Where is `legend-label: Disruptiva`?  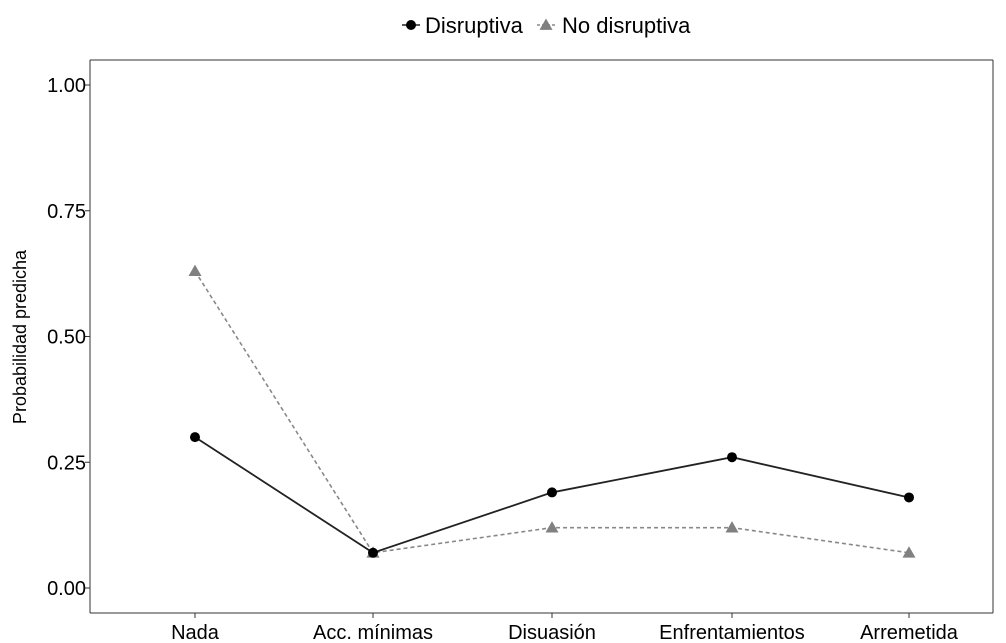 legend-label: Disruptiva is located at coordinates (474, 25).